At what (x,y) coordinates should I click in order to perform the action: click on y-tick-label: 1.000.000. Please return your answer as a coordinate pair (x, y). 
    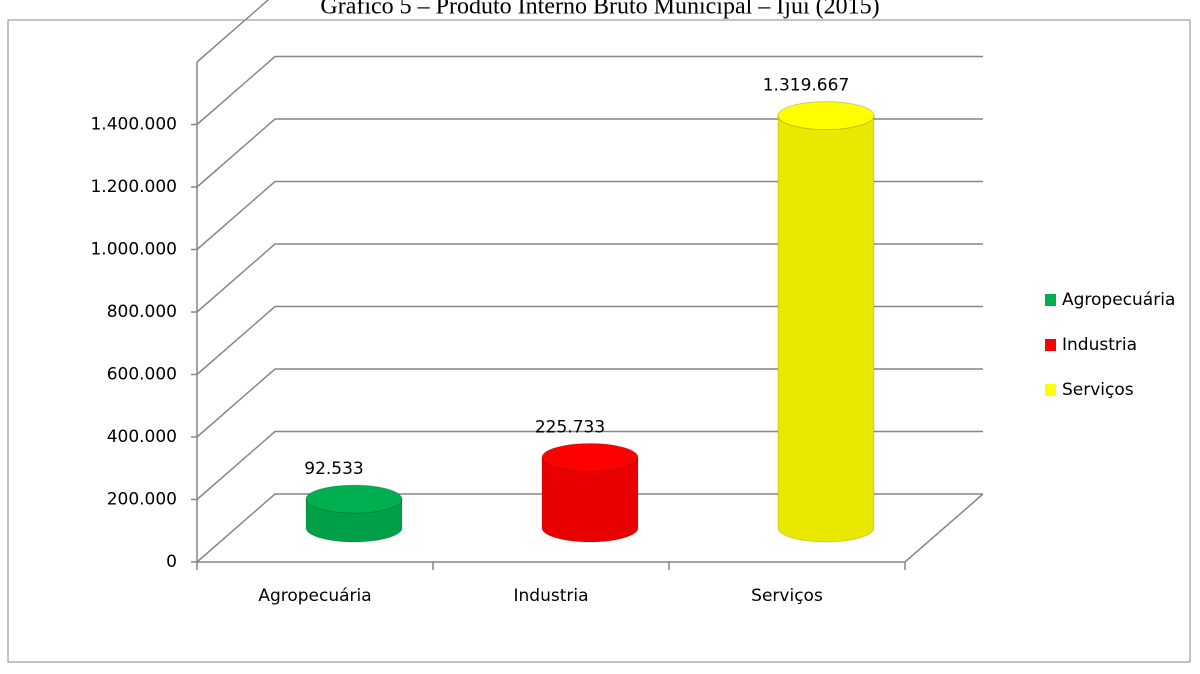
    Looking at the image, I should click on (133, 250).